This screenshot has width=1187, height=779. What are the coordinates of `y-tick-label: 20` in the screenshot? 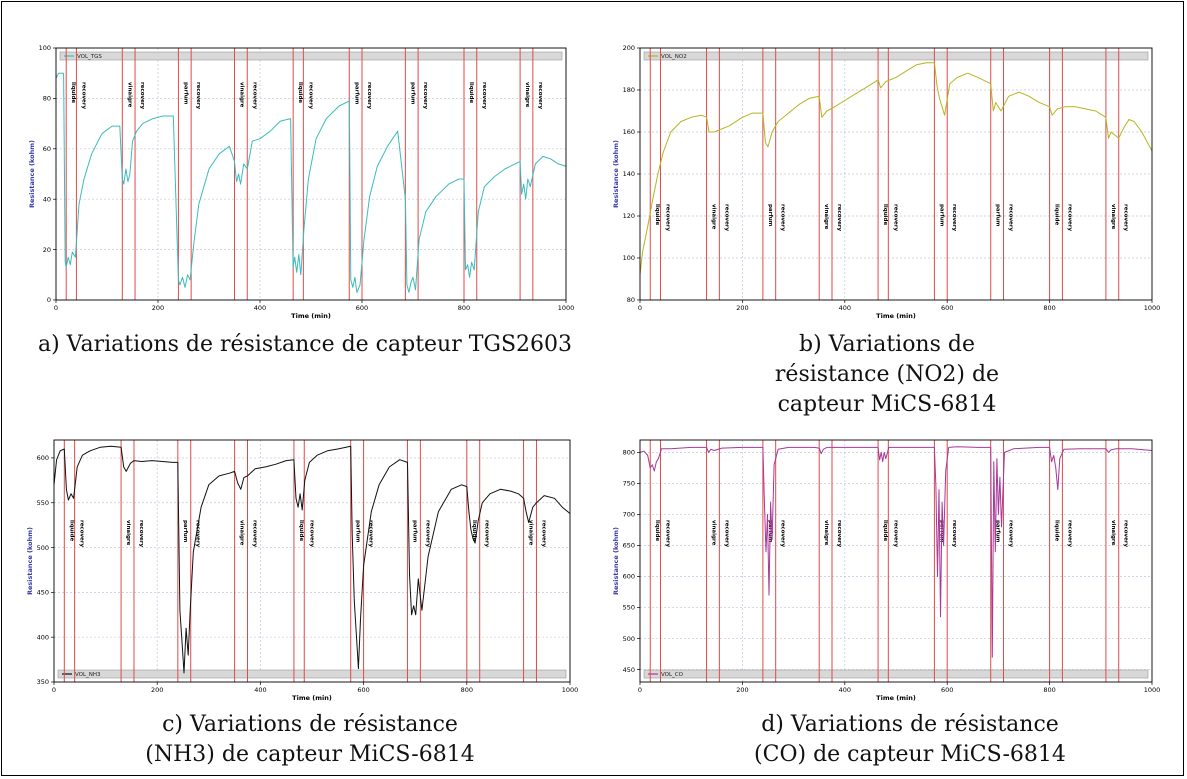 It's located at (47, 250).